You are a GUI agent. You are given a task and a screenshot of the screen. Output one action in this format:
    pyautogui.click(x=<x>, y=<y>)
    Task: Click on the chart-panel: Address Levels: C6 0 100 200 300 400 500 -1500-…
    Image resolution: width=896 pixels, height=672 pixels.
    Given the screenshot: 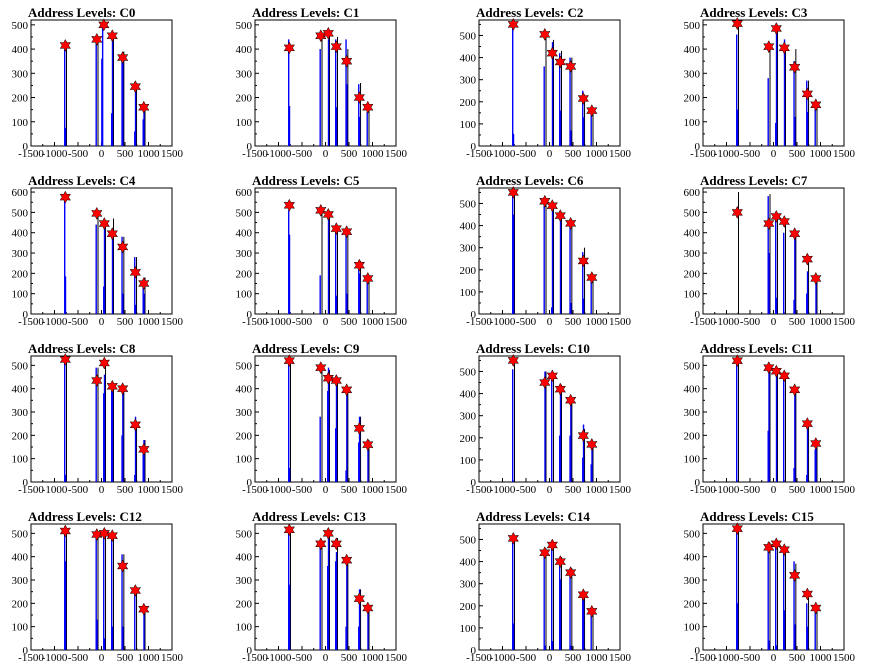 What is the action you would take?
    pyautogui.click(x=560, y=252)
    